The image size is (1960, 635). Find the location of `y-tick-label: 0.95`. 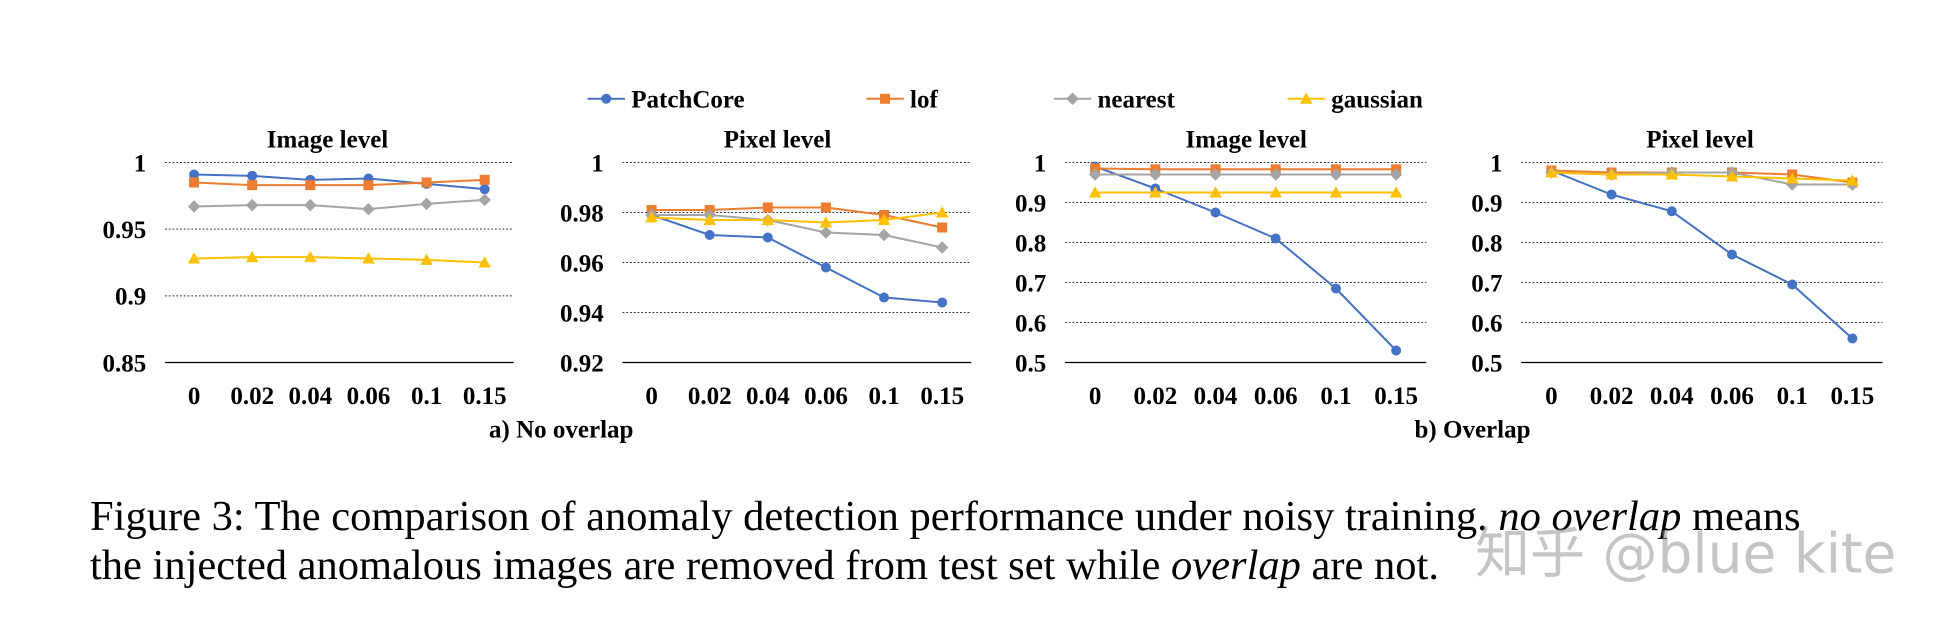

y-tick-label: 0.95 is located at coordinates (125, 230).